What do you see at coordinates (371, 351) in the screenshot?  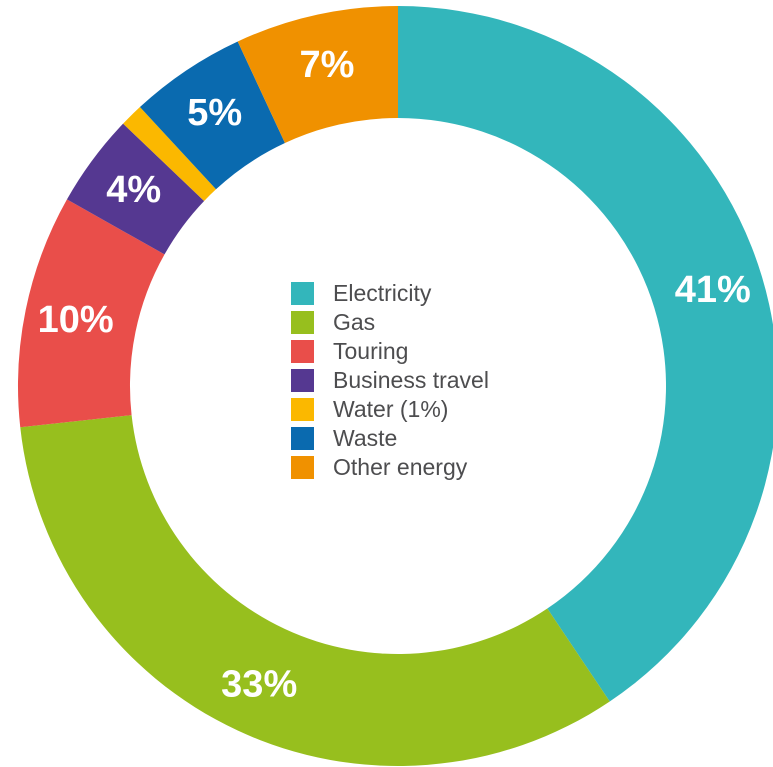 I see `legend-label: Touring` at bounding box center [371, 351].